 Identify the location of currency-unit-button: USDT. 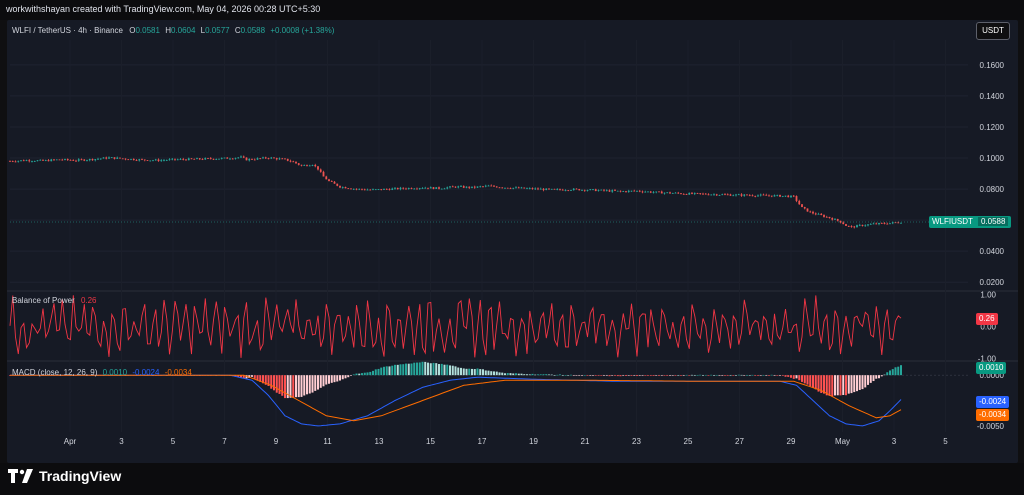
(993, 31).